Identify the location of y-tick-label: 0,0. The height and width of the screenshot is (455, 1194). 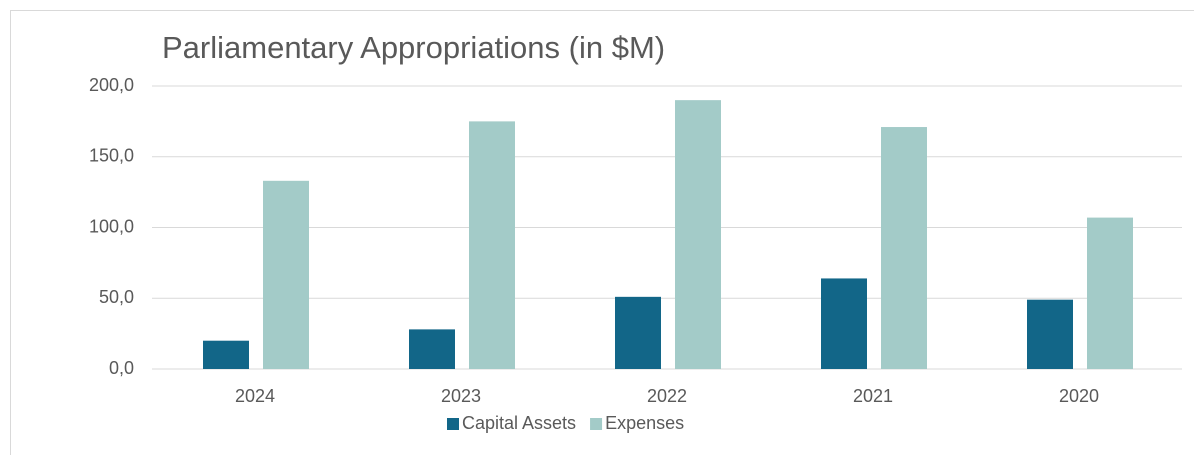
(121, 368).